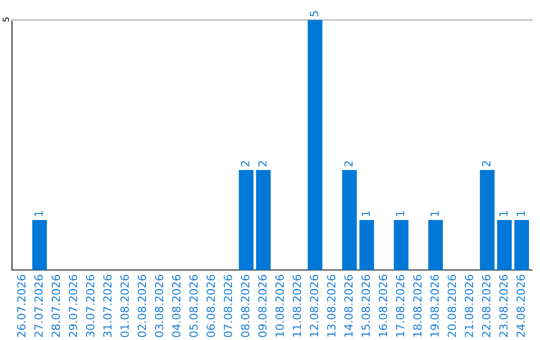 This screenshot has width=540, height=340. I want to click on x-tick-label: 15.08.2026, so click(366, 305).